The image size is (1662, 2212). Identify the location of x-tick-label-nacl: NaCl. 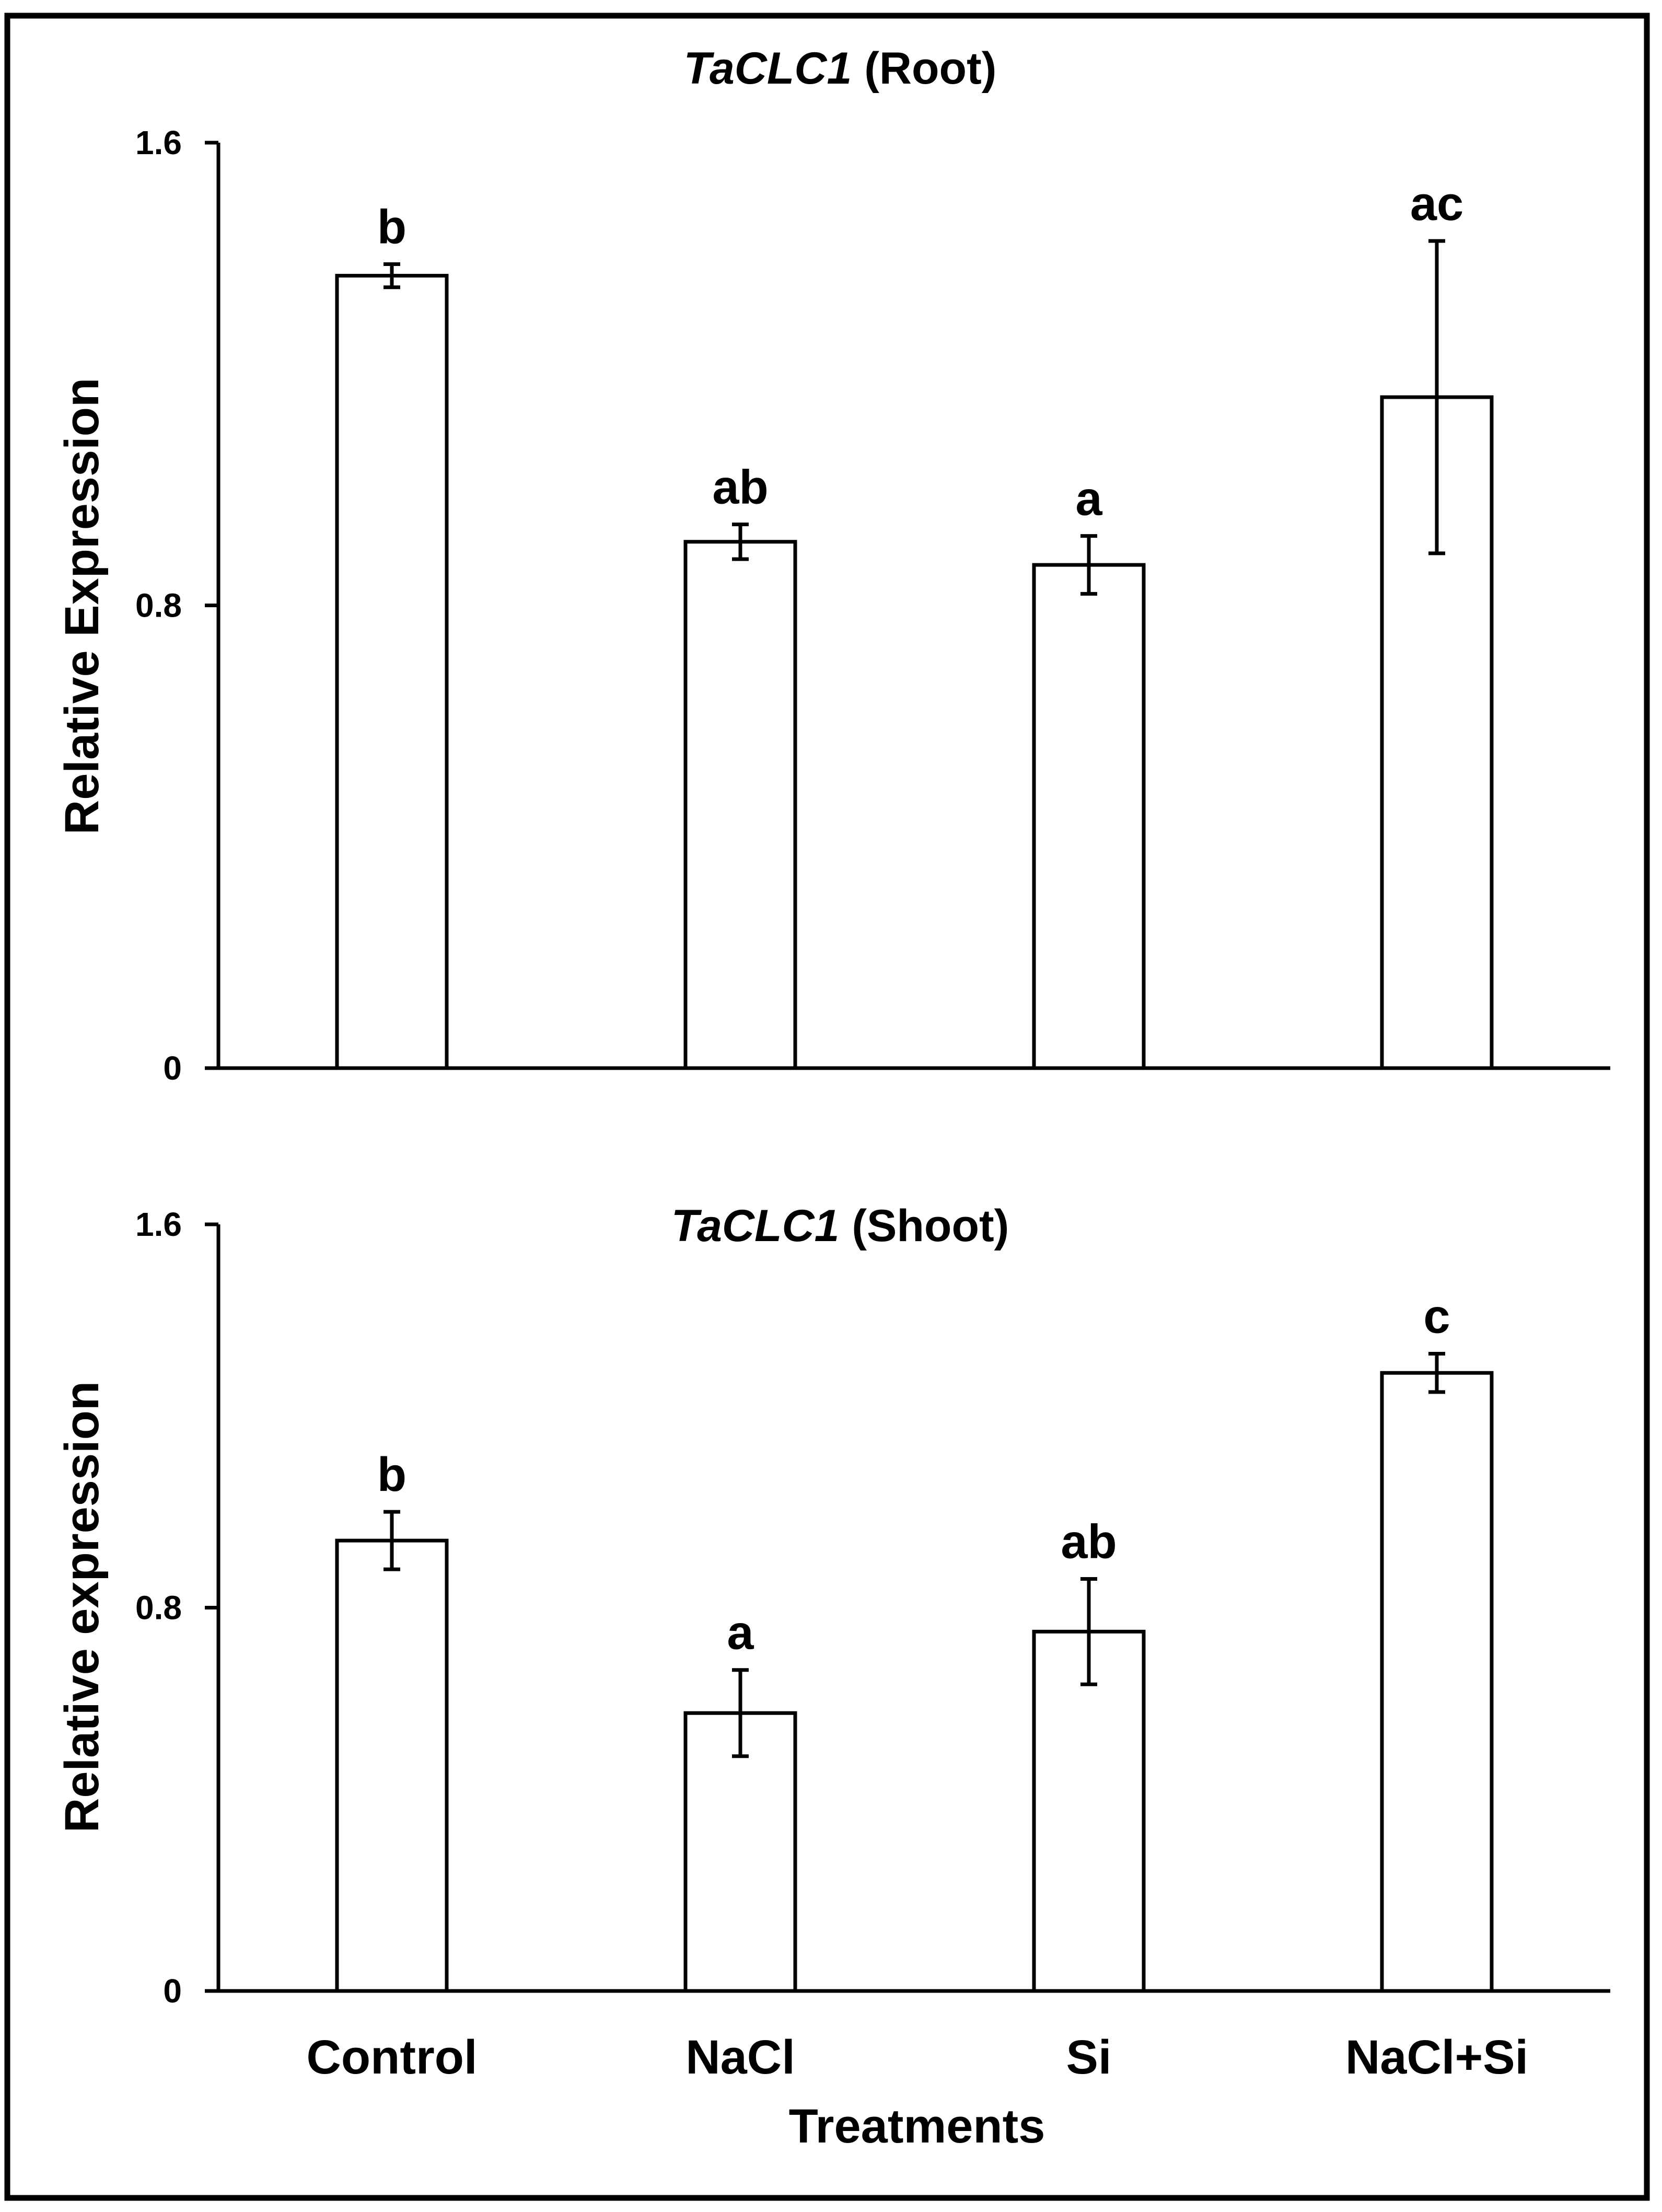
(740, 2057).